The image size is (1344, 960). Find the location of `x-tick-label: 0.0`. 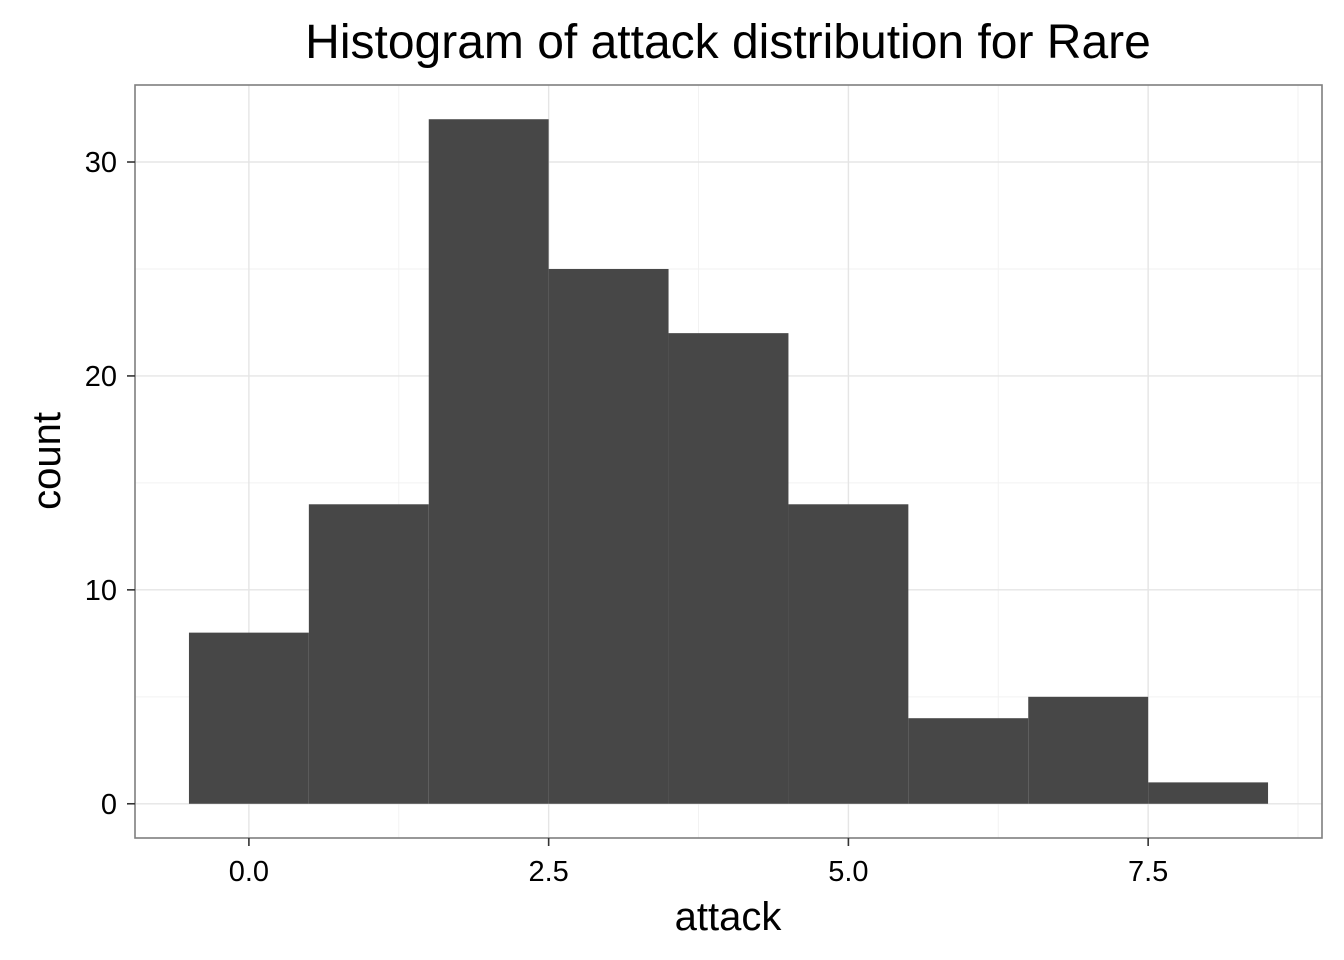

x-tick-label: 0.0 is located at coordinates (249, 872).